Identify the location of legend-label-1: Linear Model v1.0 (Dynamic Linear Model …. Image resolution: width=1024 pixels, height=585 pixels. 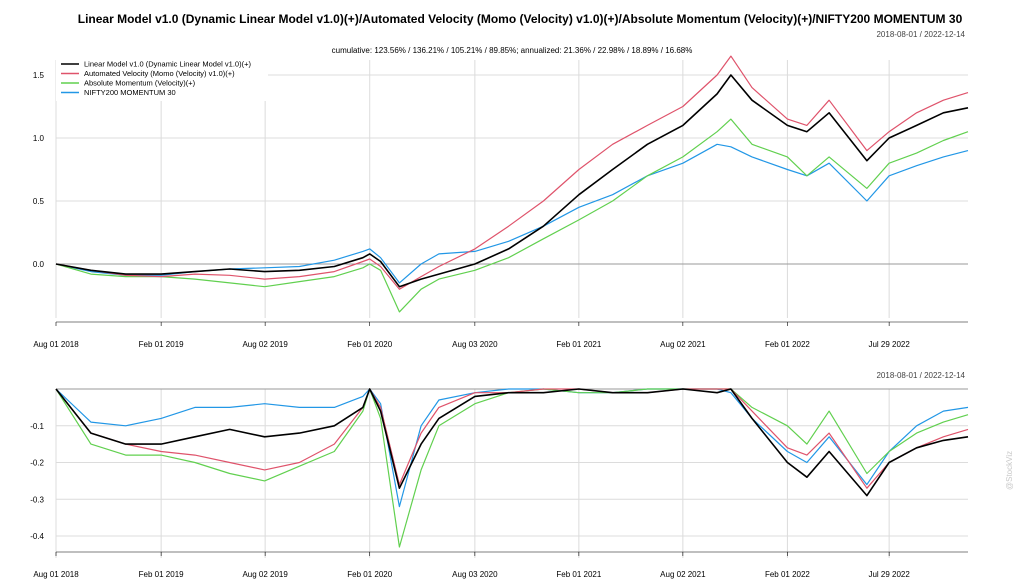
(167, 64).